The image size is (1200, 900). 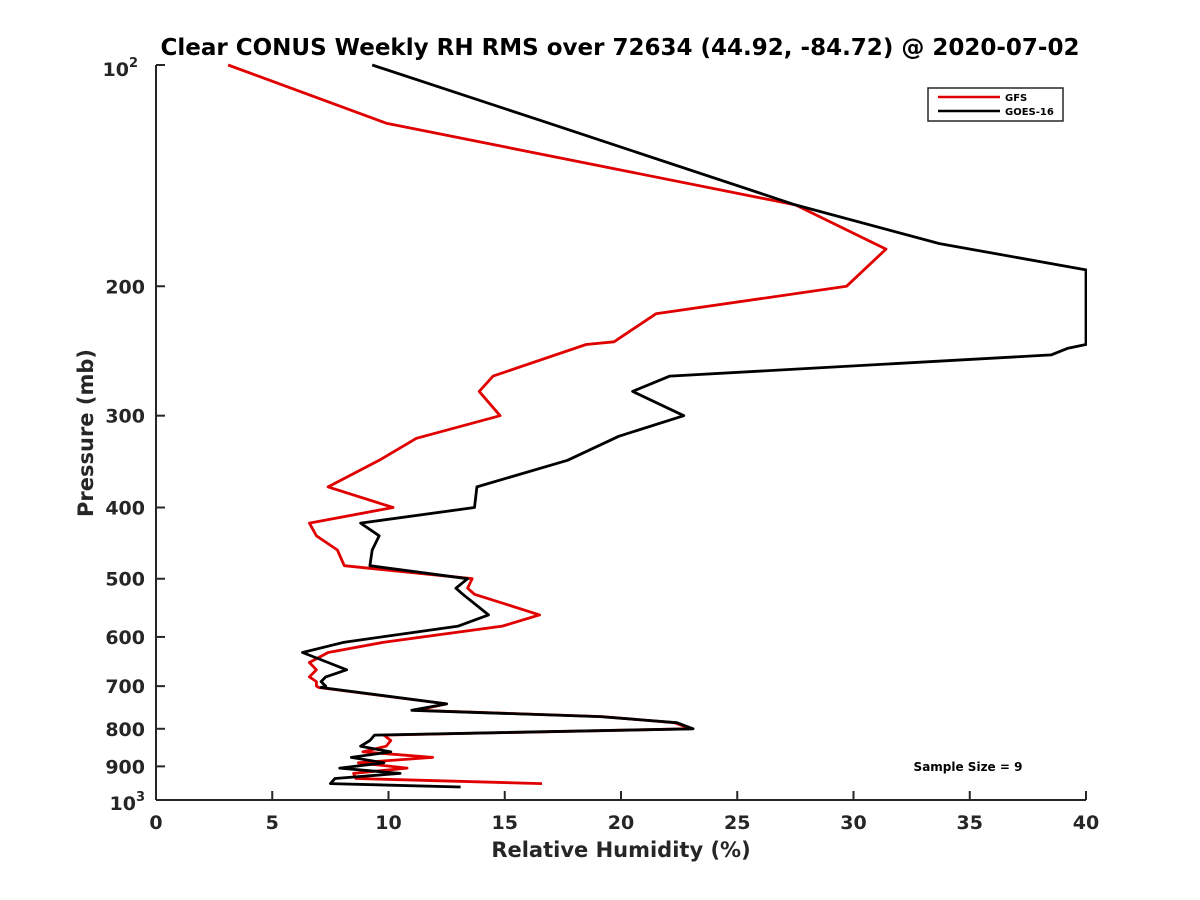 I want to click on y-tick-label: 300, so click(x=125, y=417).